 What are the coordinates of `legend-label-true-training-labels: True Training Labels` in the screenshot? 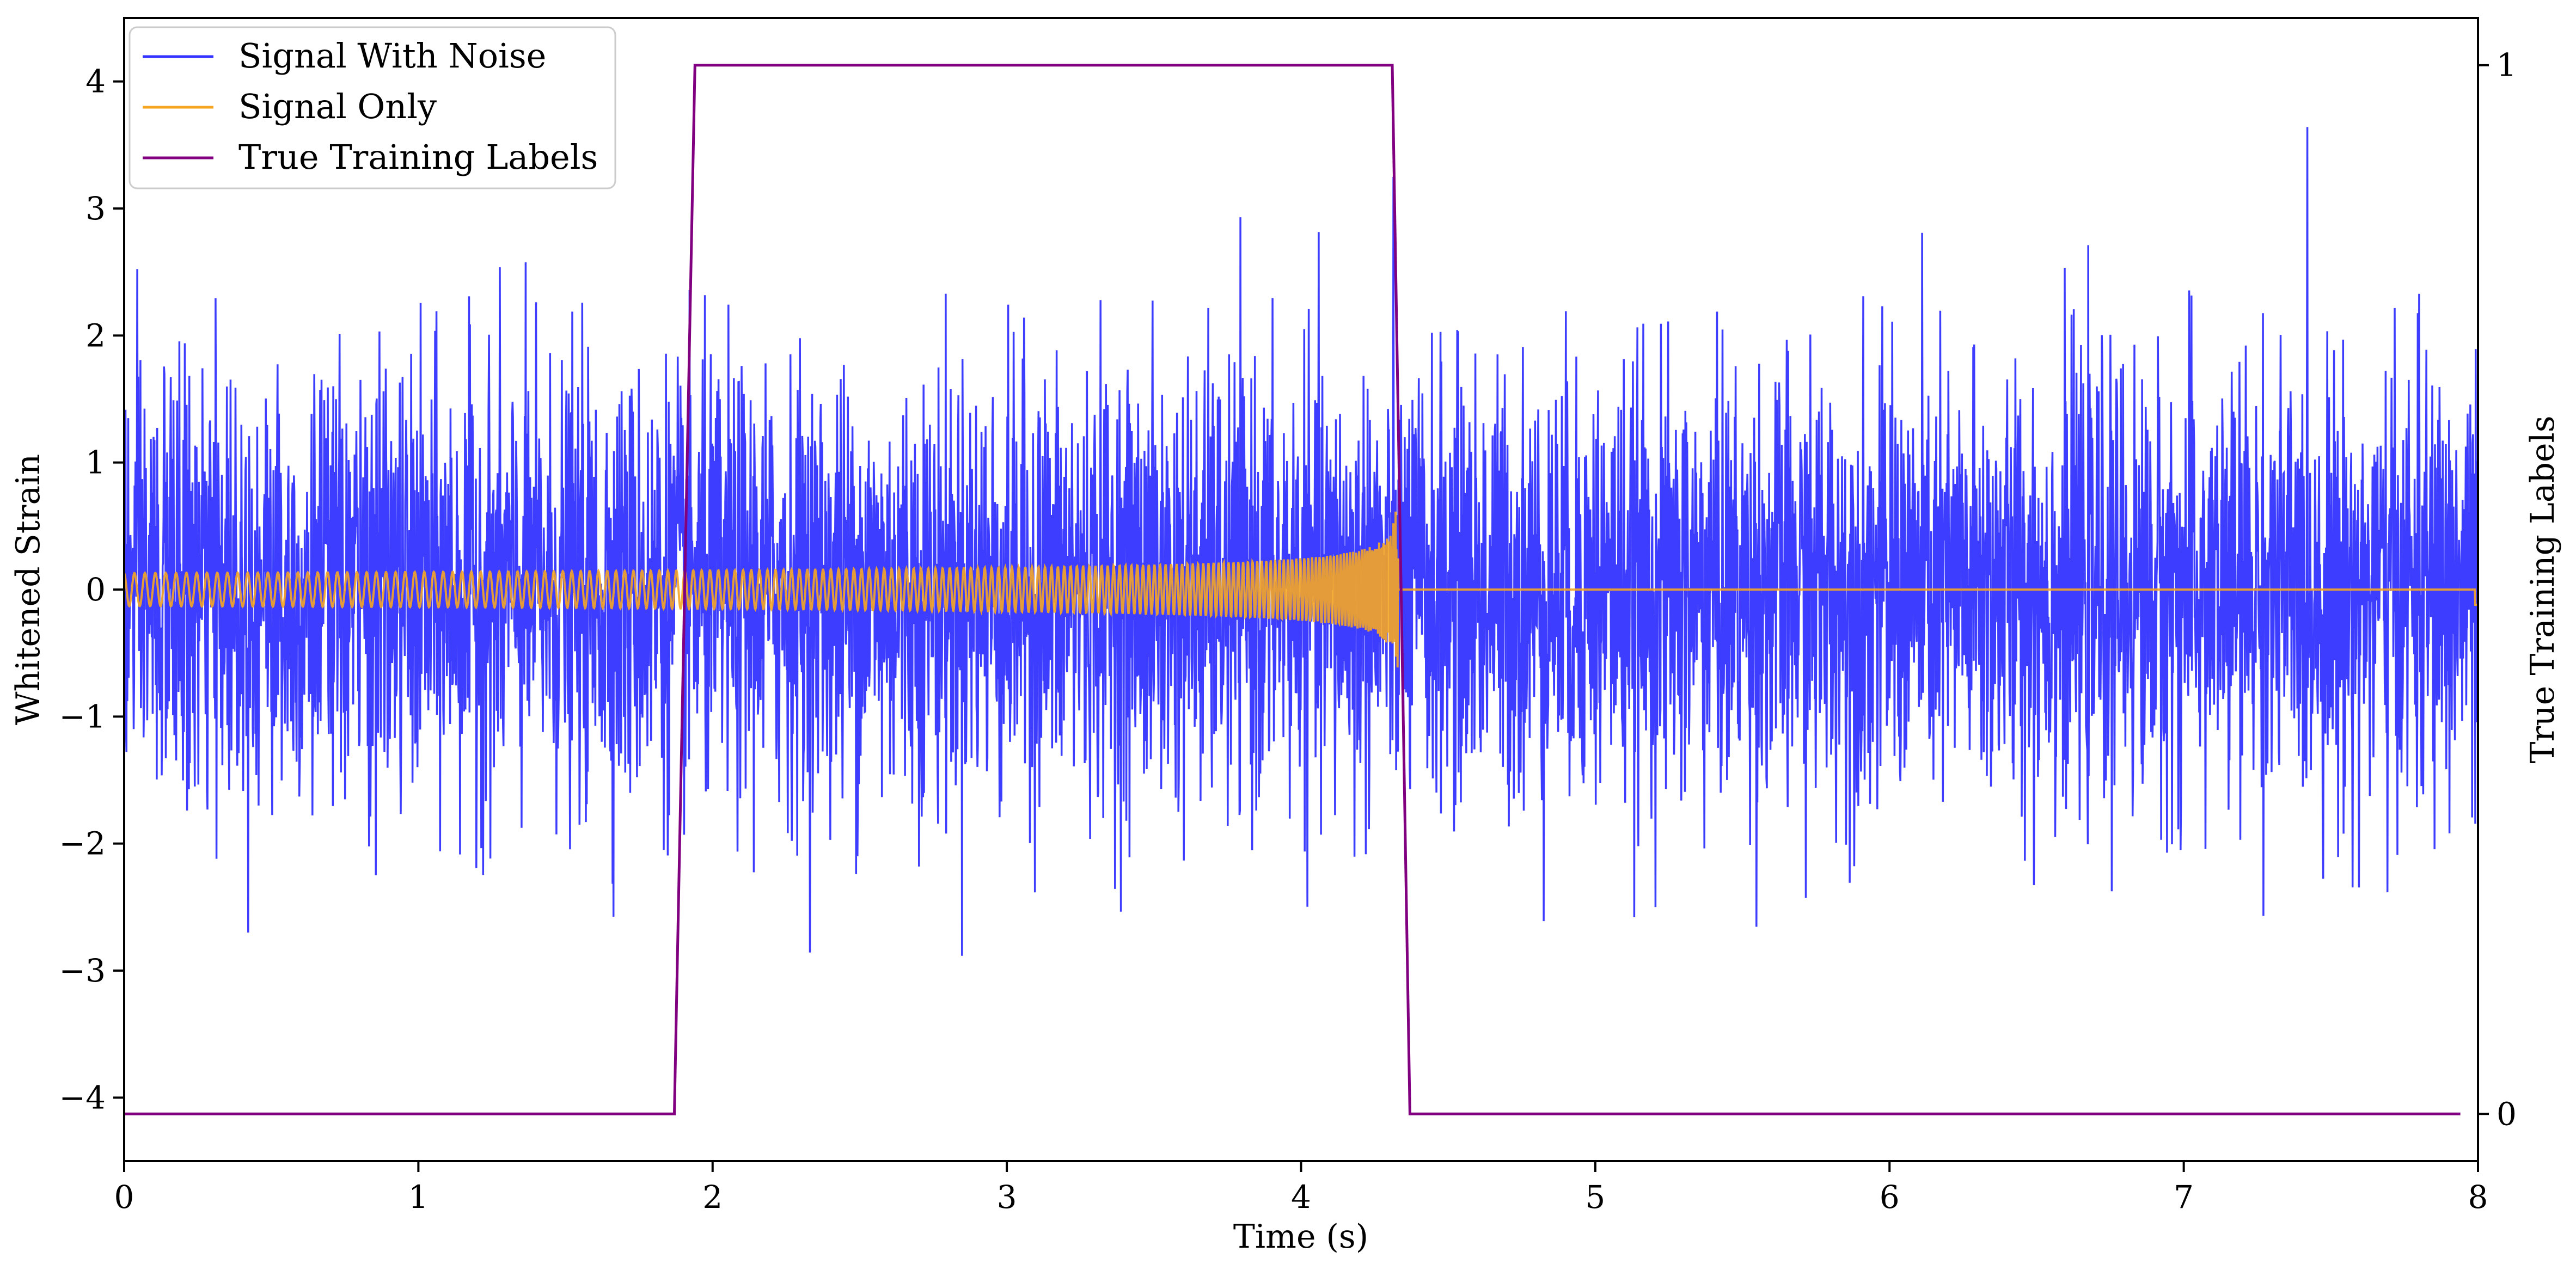 It's located at (418, 157).